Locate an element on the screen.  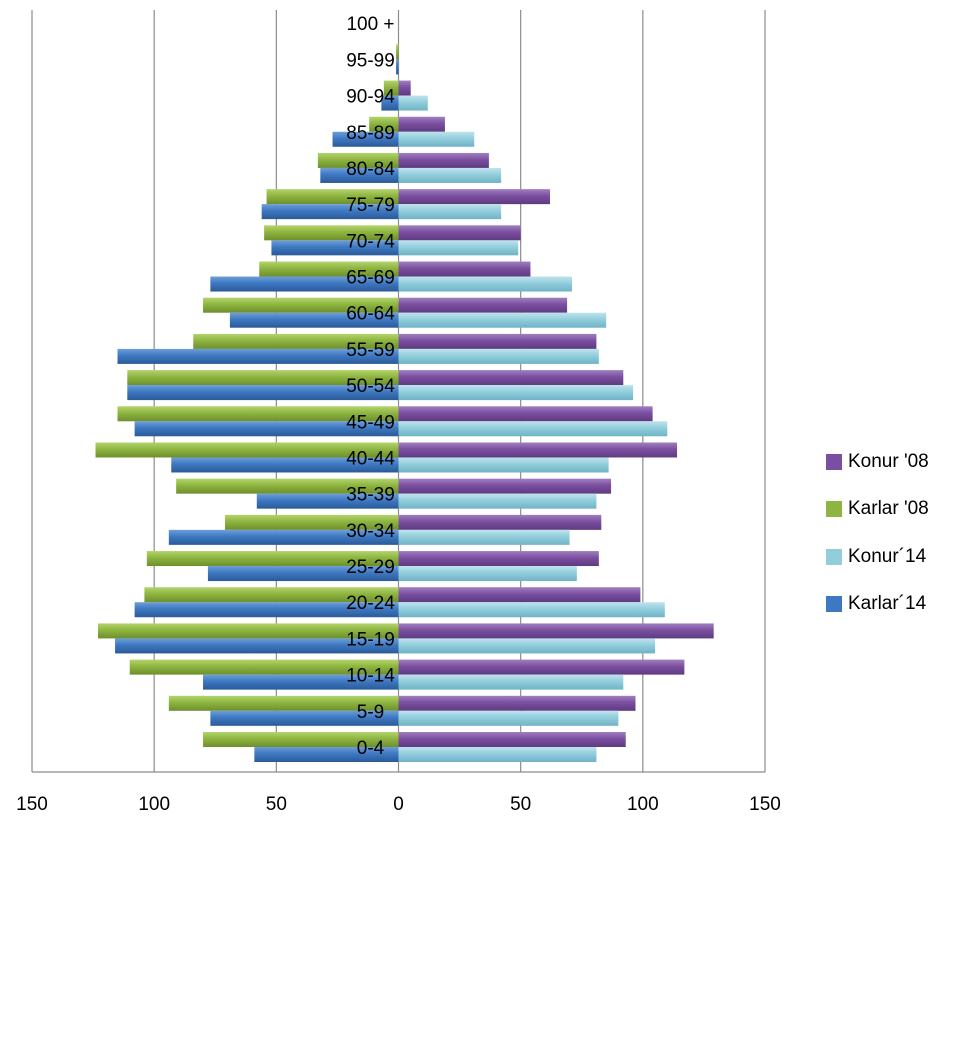
legend-item-konur-08: Konur '08 is located at coordinates (891, 462).